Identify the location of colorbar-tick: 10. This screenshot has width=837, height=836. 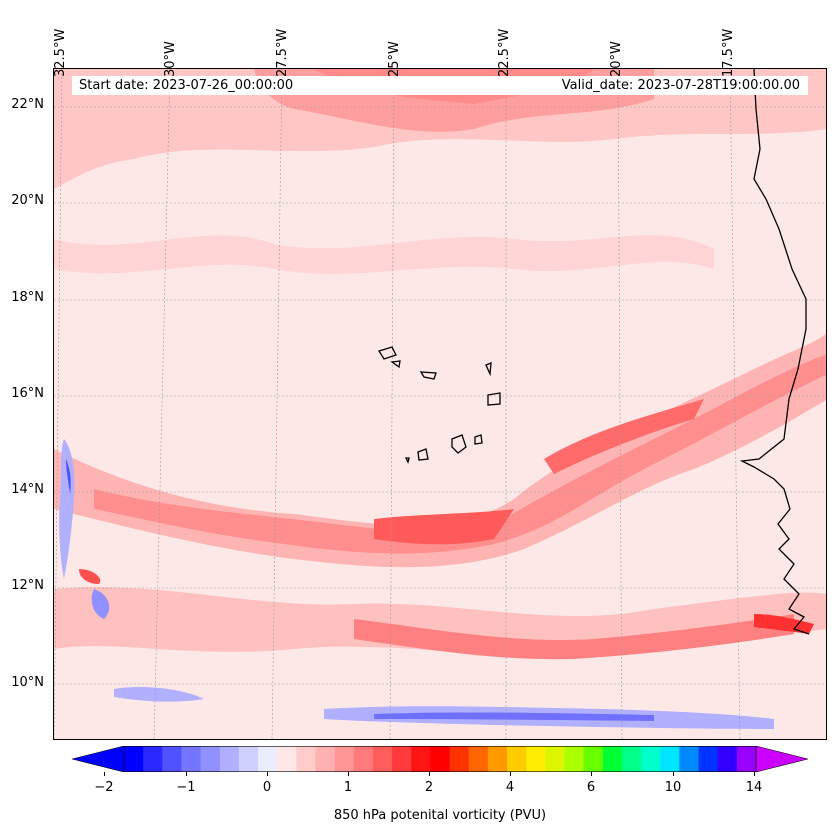
(673, 787).